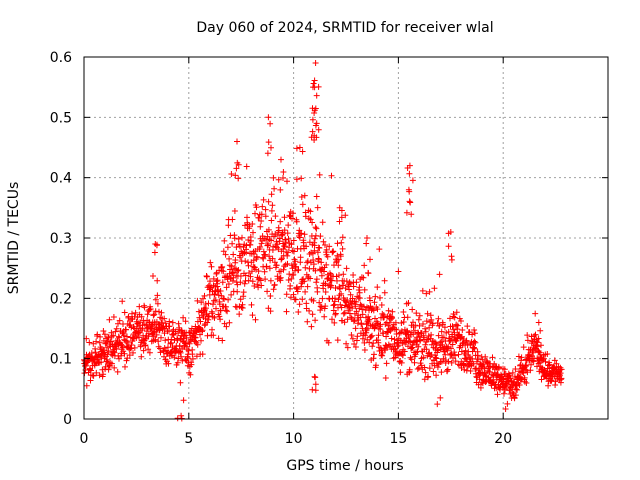  What do you see at coordinates (294, 439) in the screenshot?
I see `x-tick-label: 10` at bounding box center [294, 439].